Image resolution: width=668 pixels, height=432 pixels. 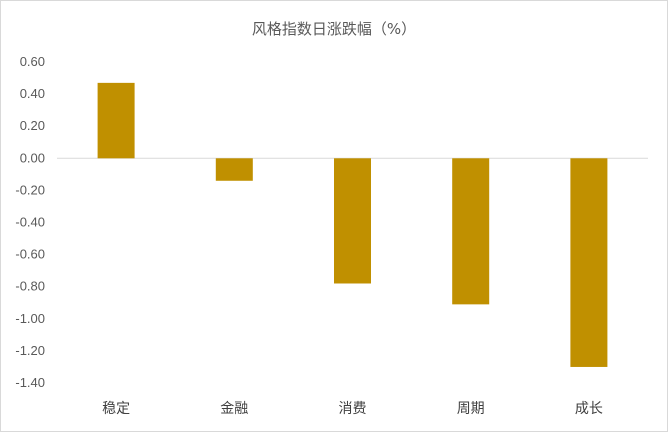 I want to click on y-tick-label: 0.20, so click(x=32, y=125).